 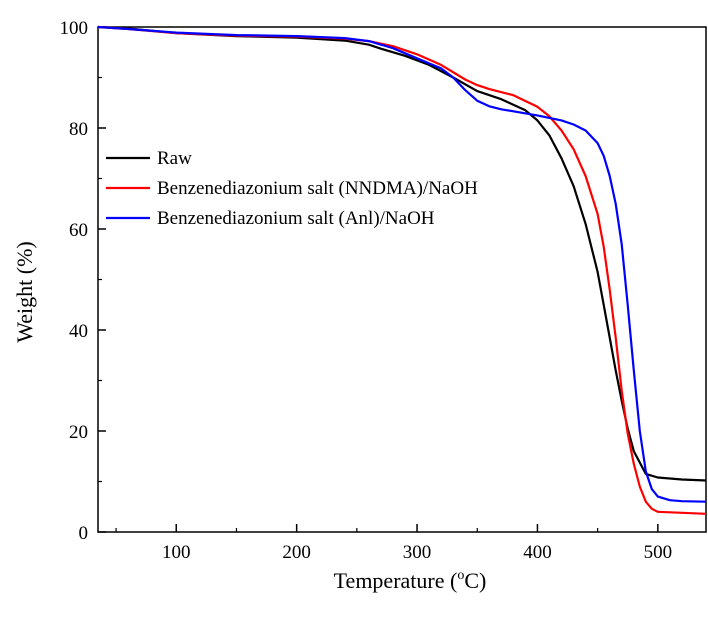 I want to click on y-tick-label: 0, so click(x=84, y=533).